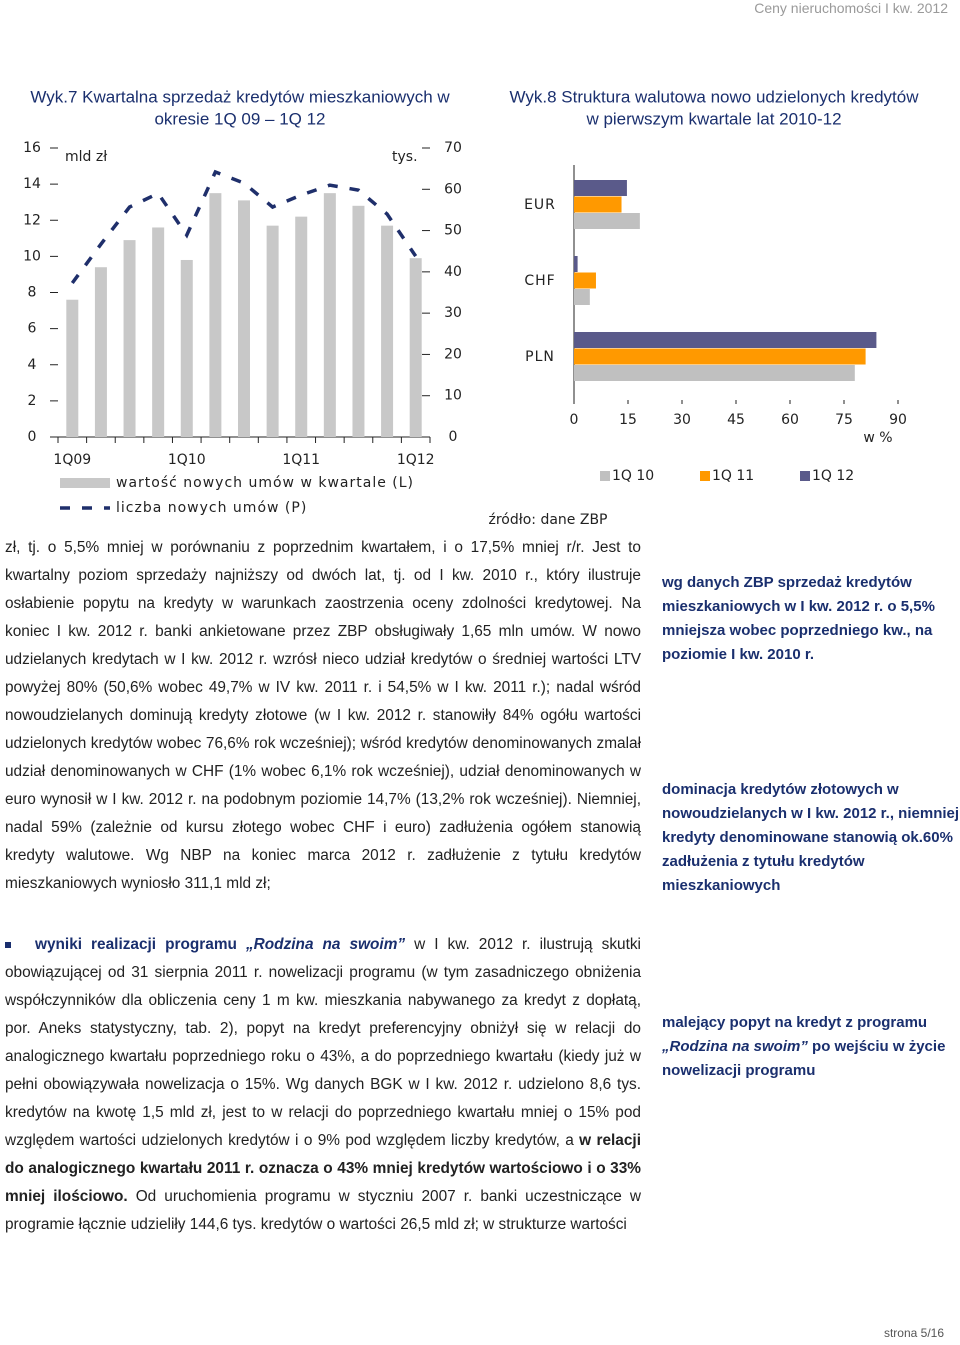  What do you see at coordinates (898, 420) in the screenshot?
I see `x-tick-label: 90` at bounding box center [898, 420].